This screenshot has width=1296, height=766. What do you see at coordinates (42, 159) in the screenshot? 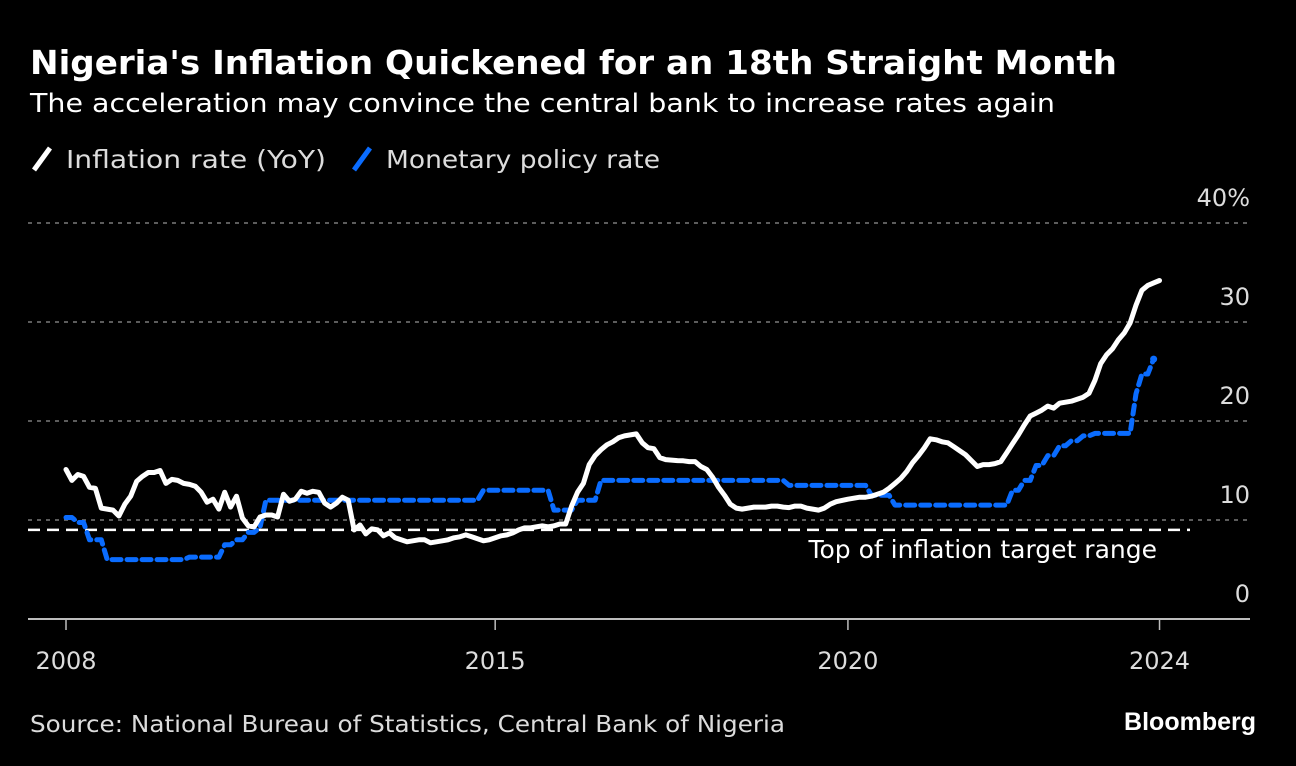
I see `legend-swatch-inflation-icon` at bounding box center [42, 159].